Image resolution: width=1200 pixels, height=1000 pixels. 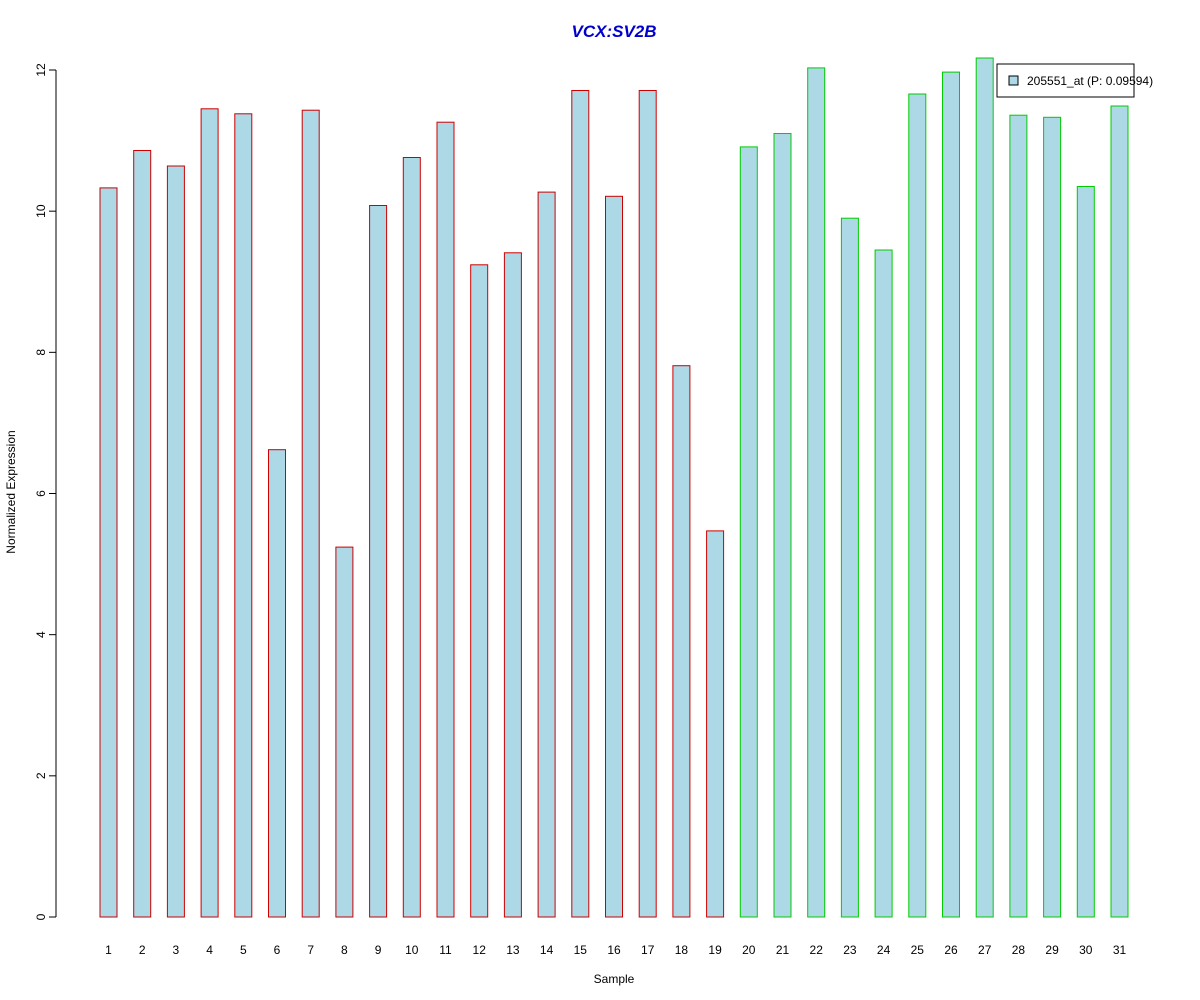 What do you see at coordinates (310, 950) in the screenshot?
I see `x-tick-label: 7` at bounding box center [310, 950].